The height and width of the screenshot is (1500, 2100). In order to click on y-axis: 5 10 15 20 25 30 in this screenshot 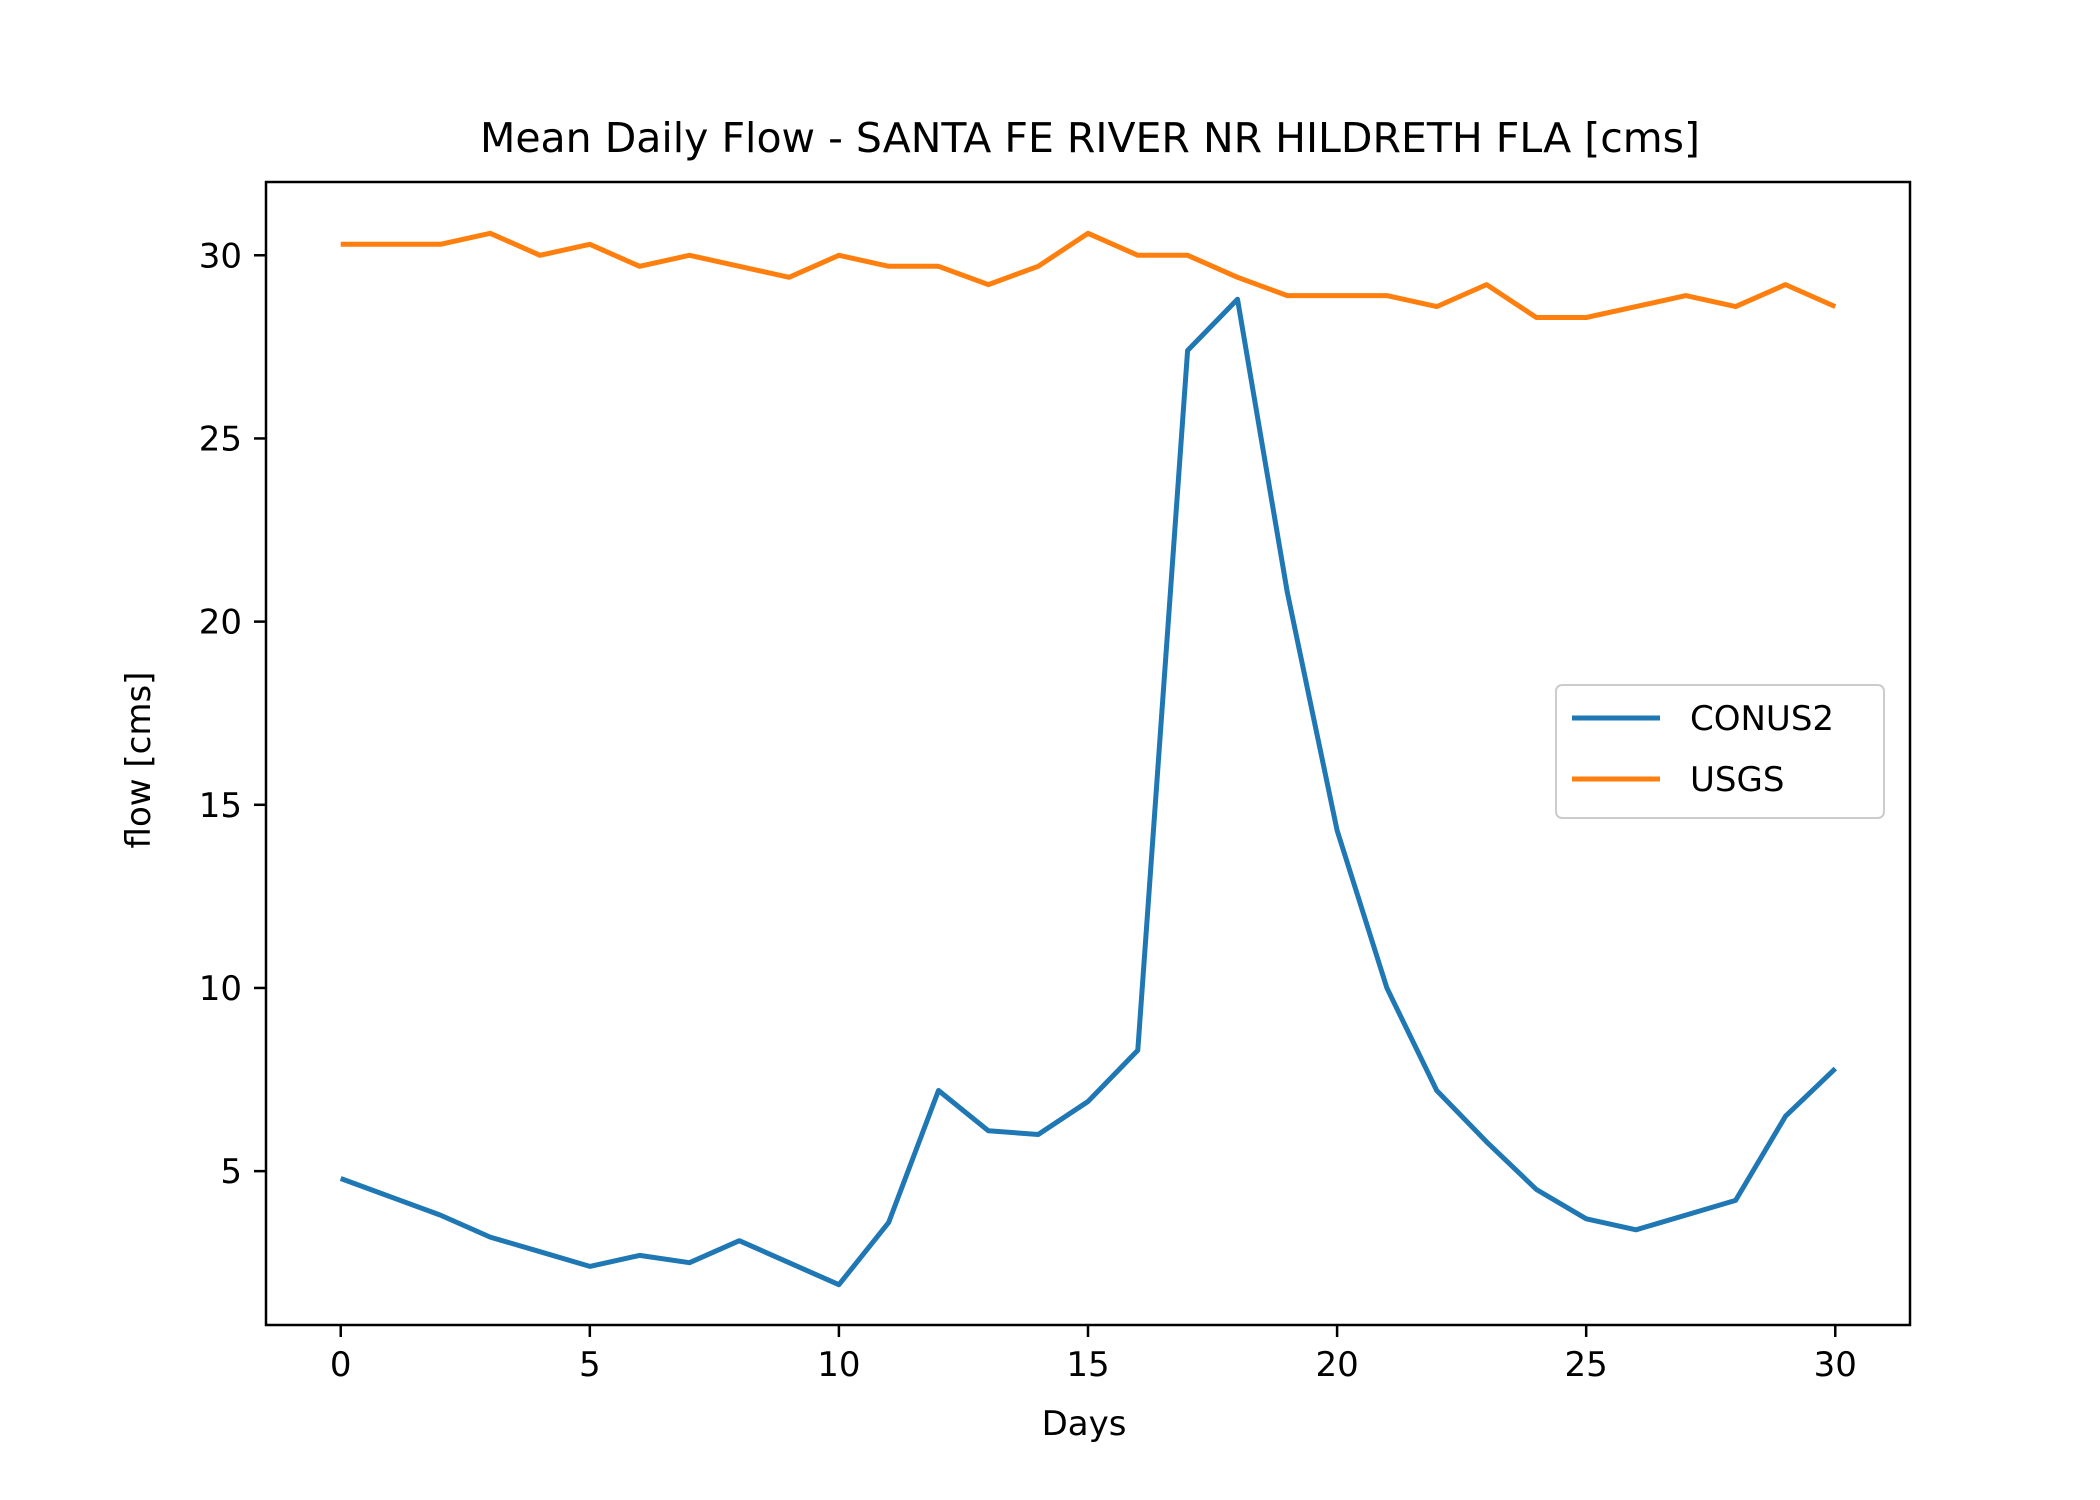, I will do `click(232, 714)`.